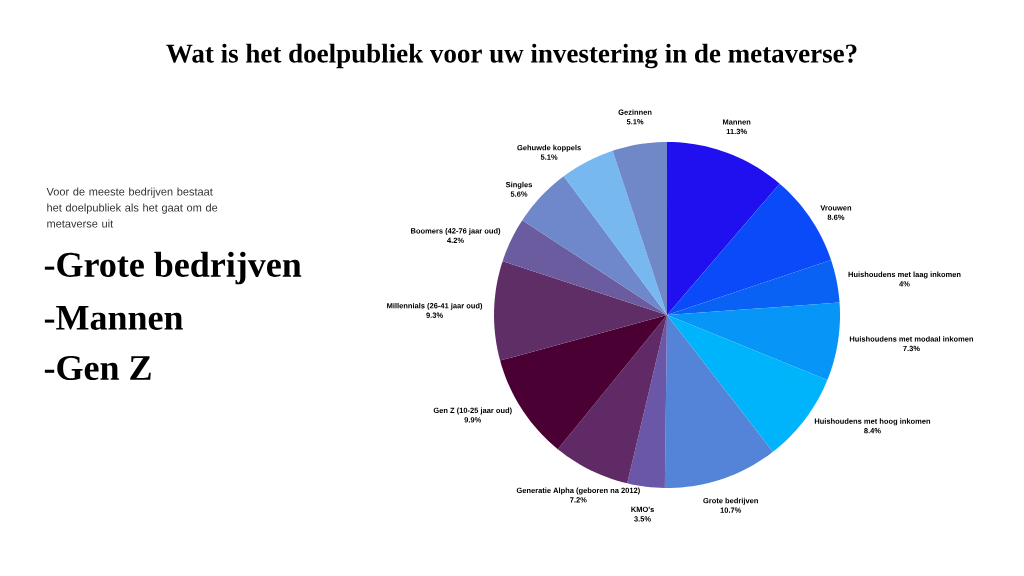 The height and width of the screenshot is (576, 1024). What do you see at coordinates (113, 318) in the screenshot?
I see `text: -Mannen` at bounding box center [113, 318].